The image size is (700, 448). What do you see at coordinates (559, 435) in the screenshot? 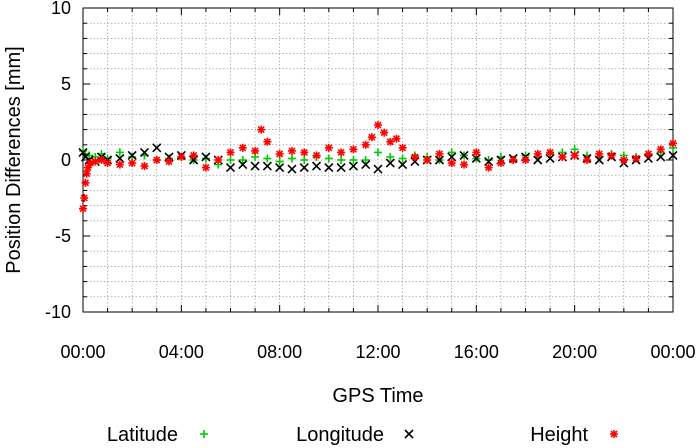
I see `legend-label-height: Height` at bounding box center [559, 435].